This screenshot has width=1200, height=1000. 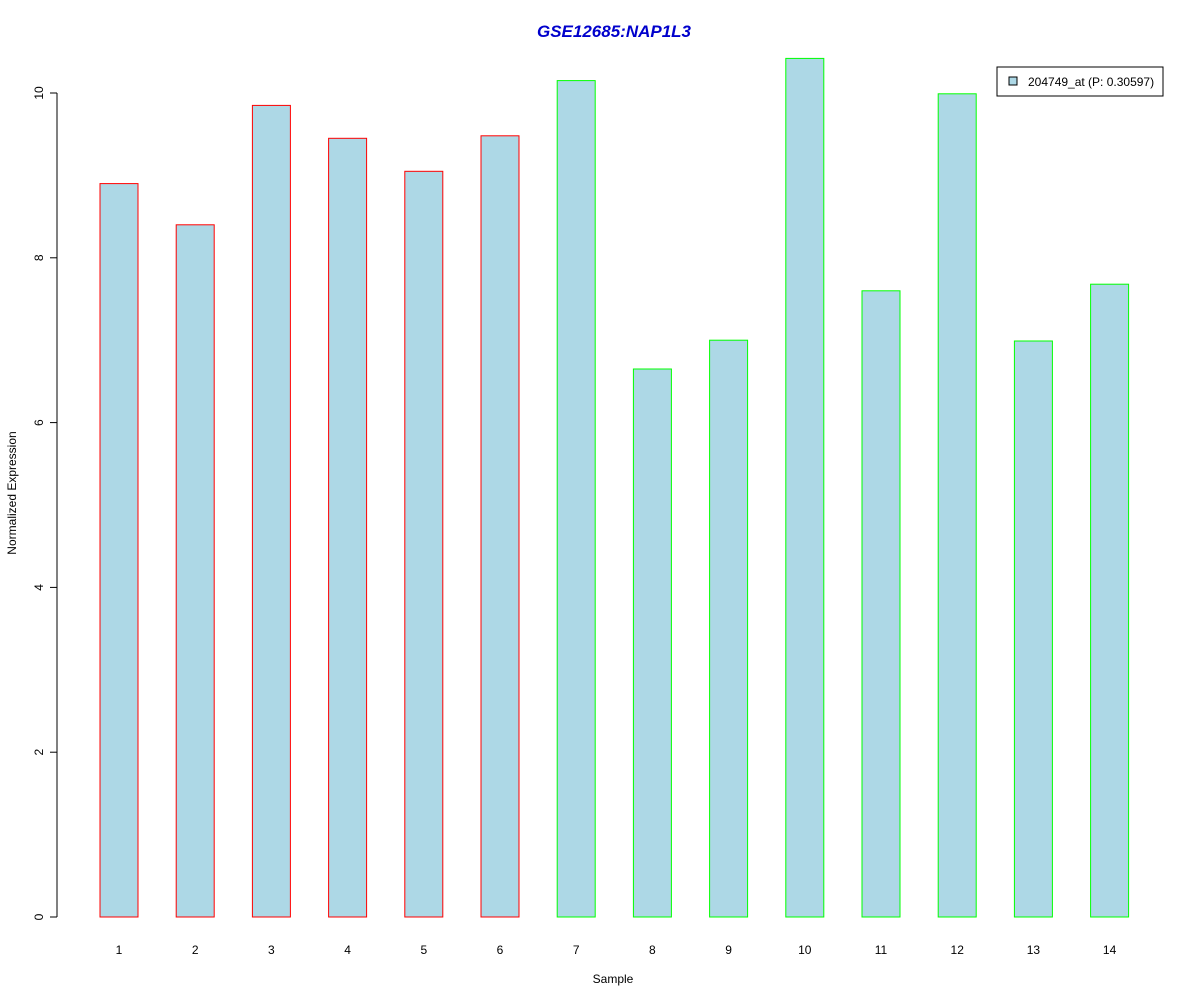 I want to click on legend-swatch, so click(x=1013, y=81).